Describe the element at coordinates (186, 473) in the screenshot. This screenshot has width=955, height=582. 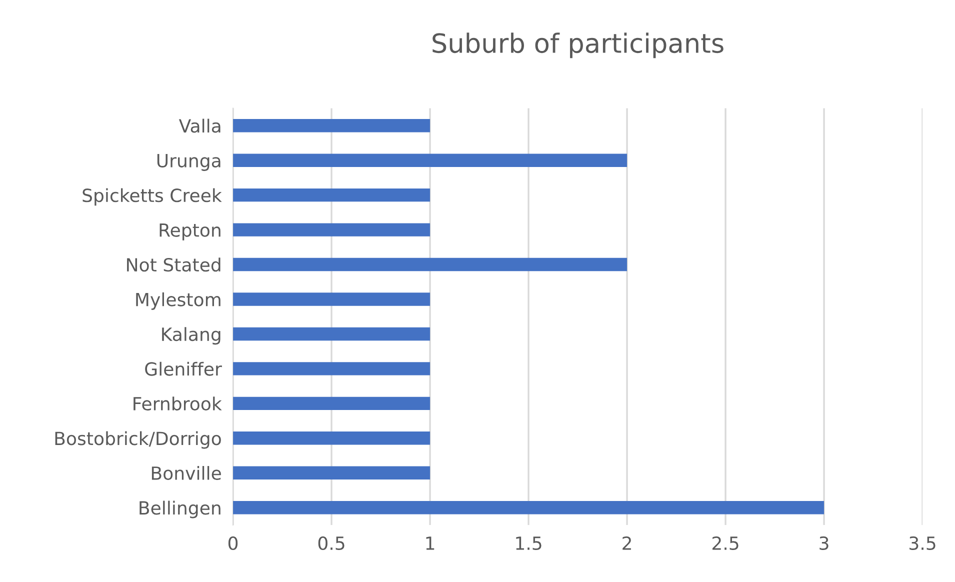
I see `y-tick-label: Bonville` at that location.